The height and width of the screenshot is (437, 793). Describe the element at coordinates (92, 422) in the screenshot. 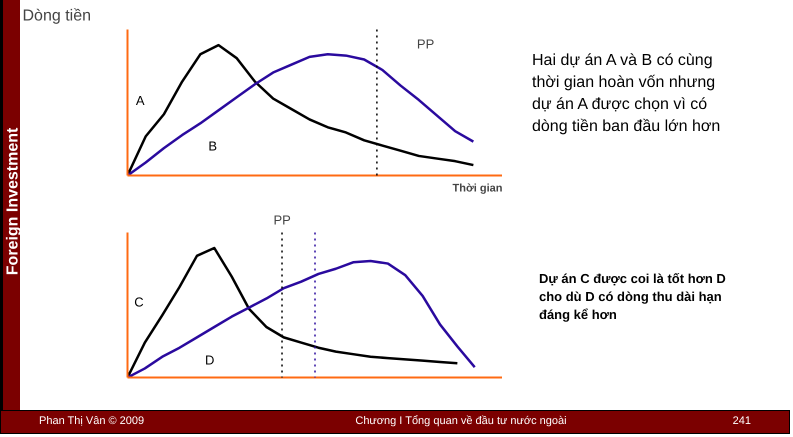

I see `text: Phan Thị Vân © 2009` at that location.